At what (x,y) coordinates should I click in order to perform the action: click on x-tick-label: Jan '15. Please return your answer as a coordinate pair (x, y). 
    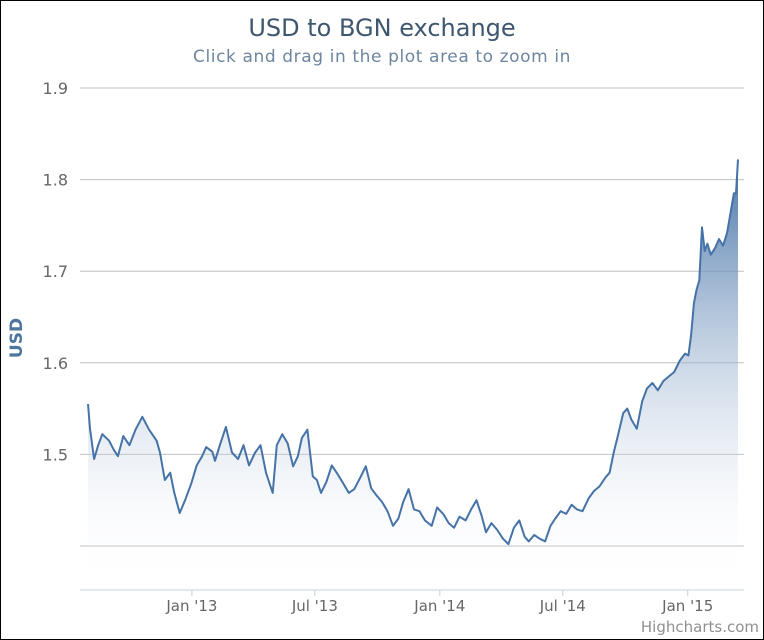
    Looking at the image, I should click on (687, 606).